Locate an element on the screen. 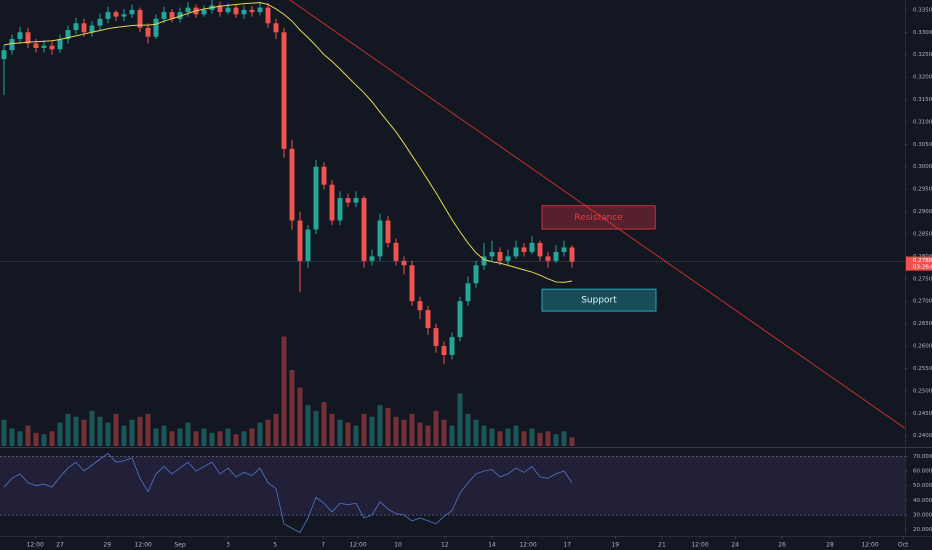 Image resolution: width=932 pixels, height=550 pixels. x-tick-label: 26 is located at coordinates (782, 545).